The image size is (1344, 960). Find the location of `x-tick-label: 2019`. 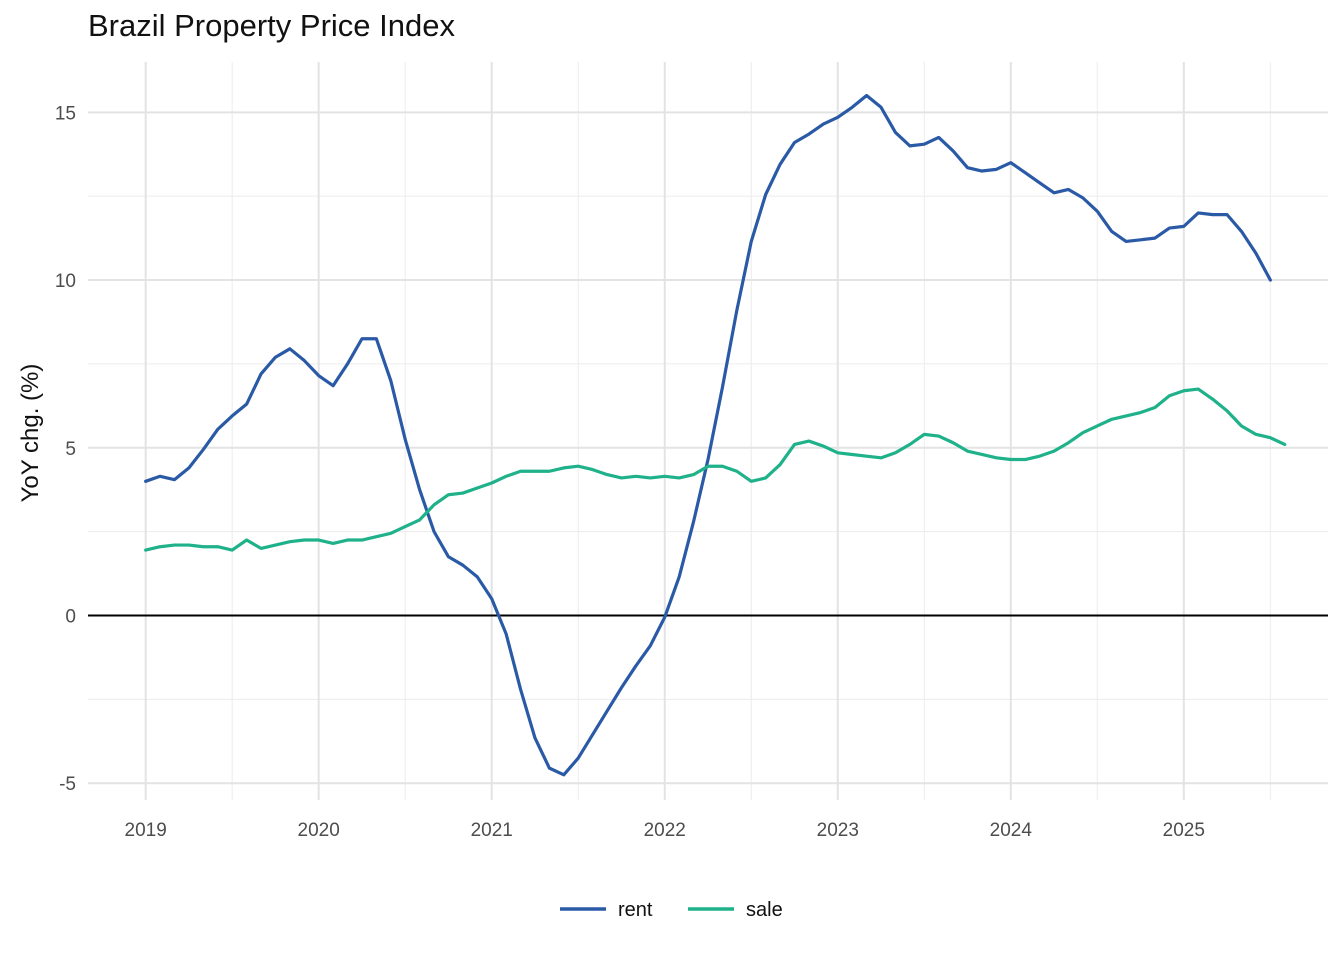

x-tick-label: 2019 is located at coordinates (146, 830).